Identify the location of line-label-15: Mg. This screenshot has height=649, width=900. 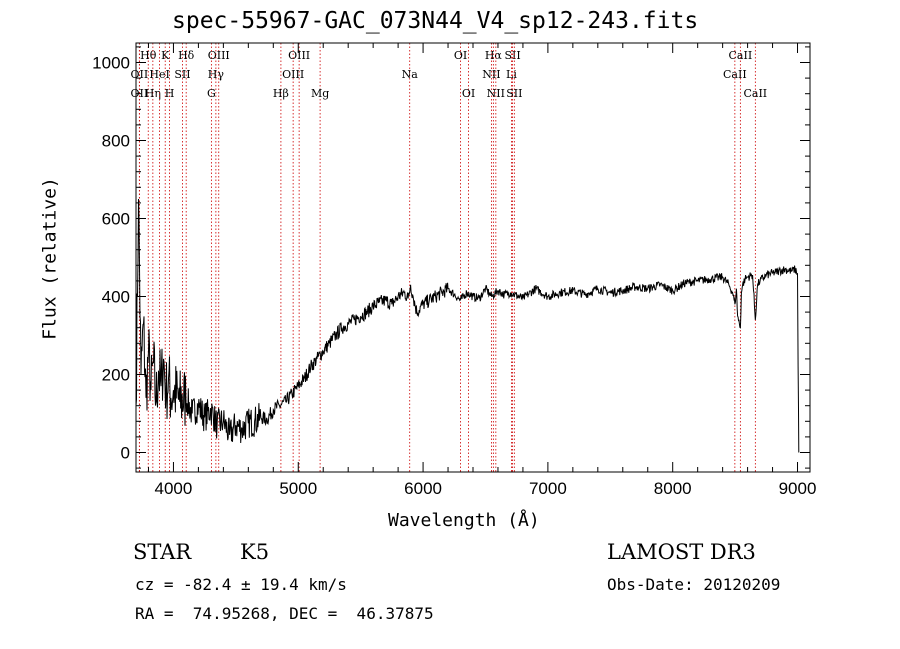
(320, 93).